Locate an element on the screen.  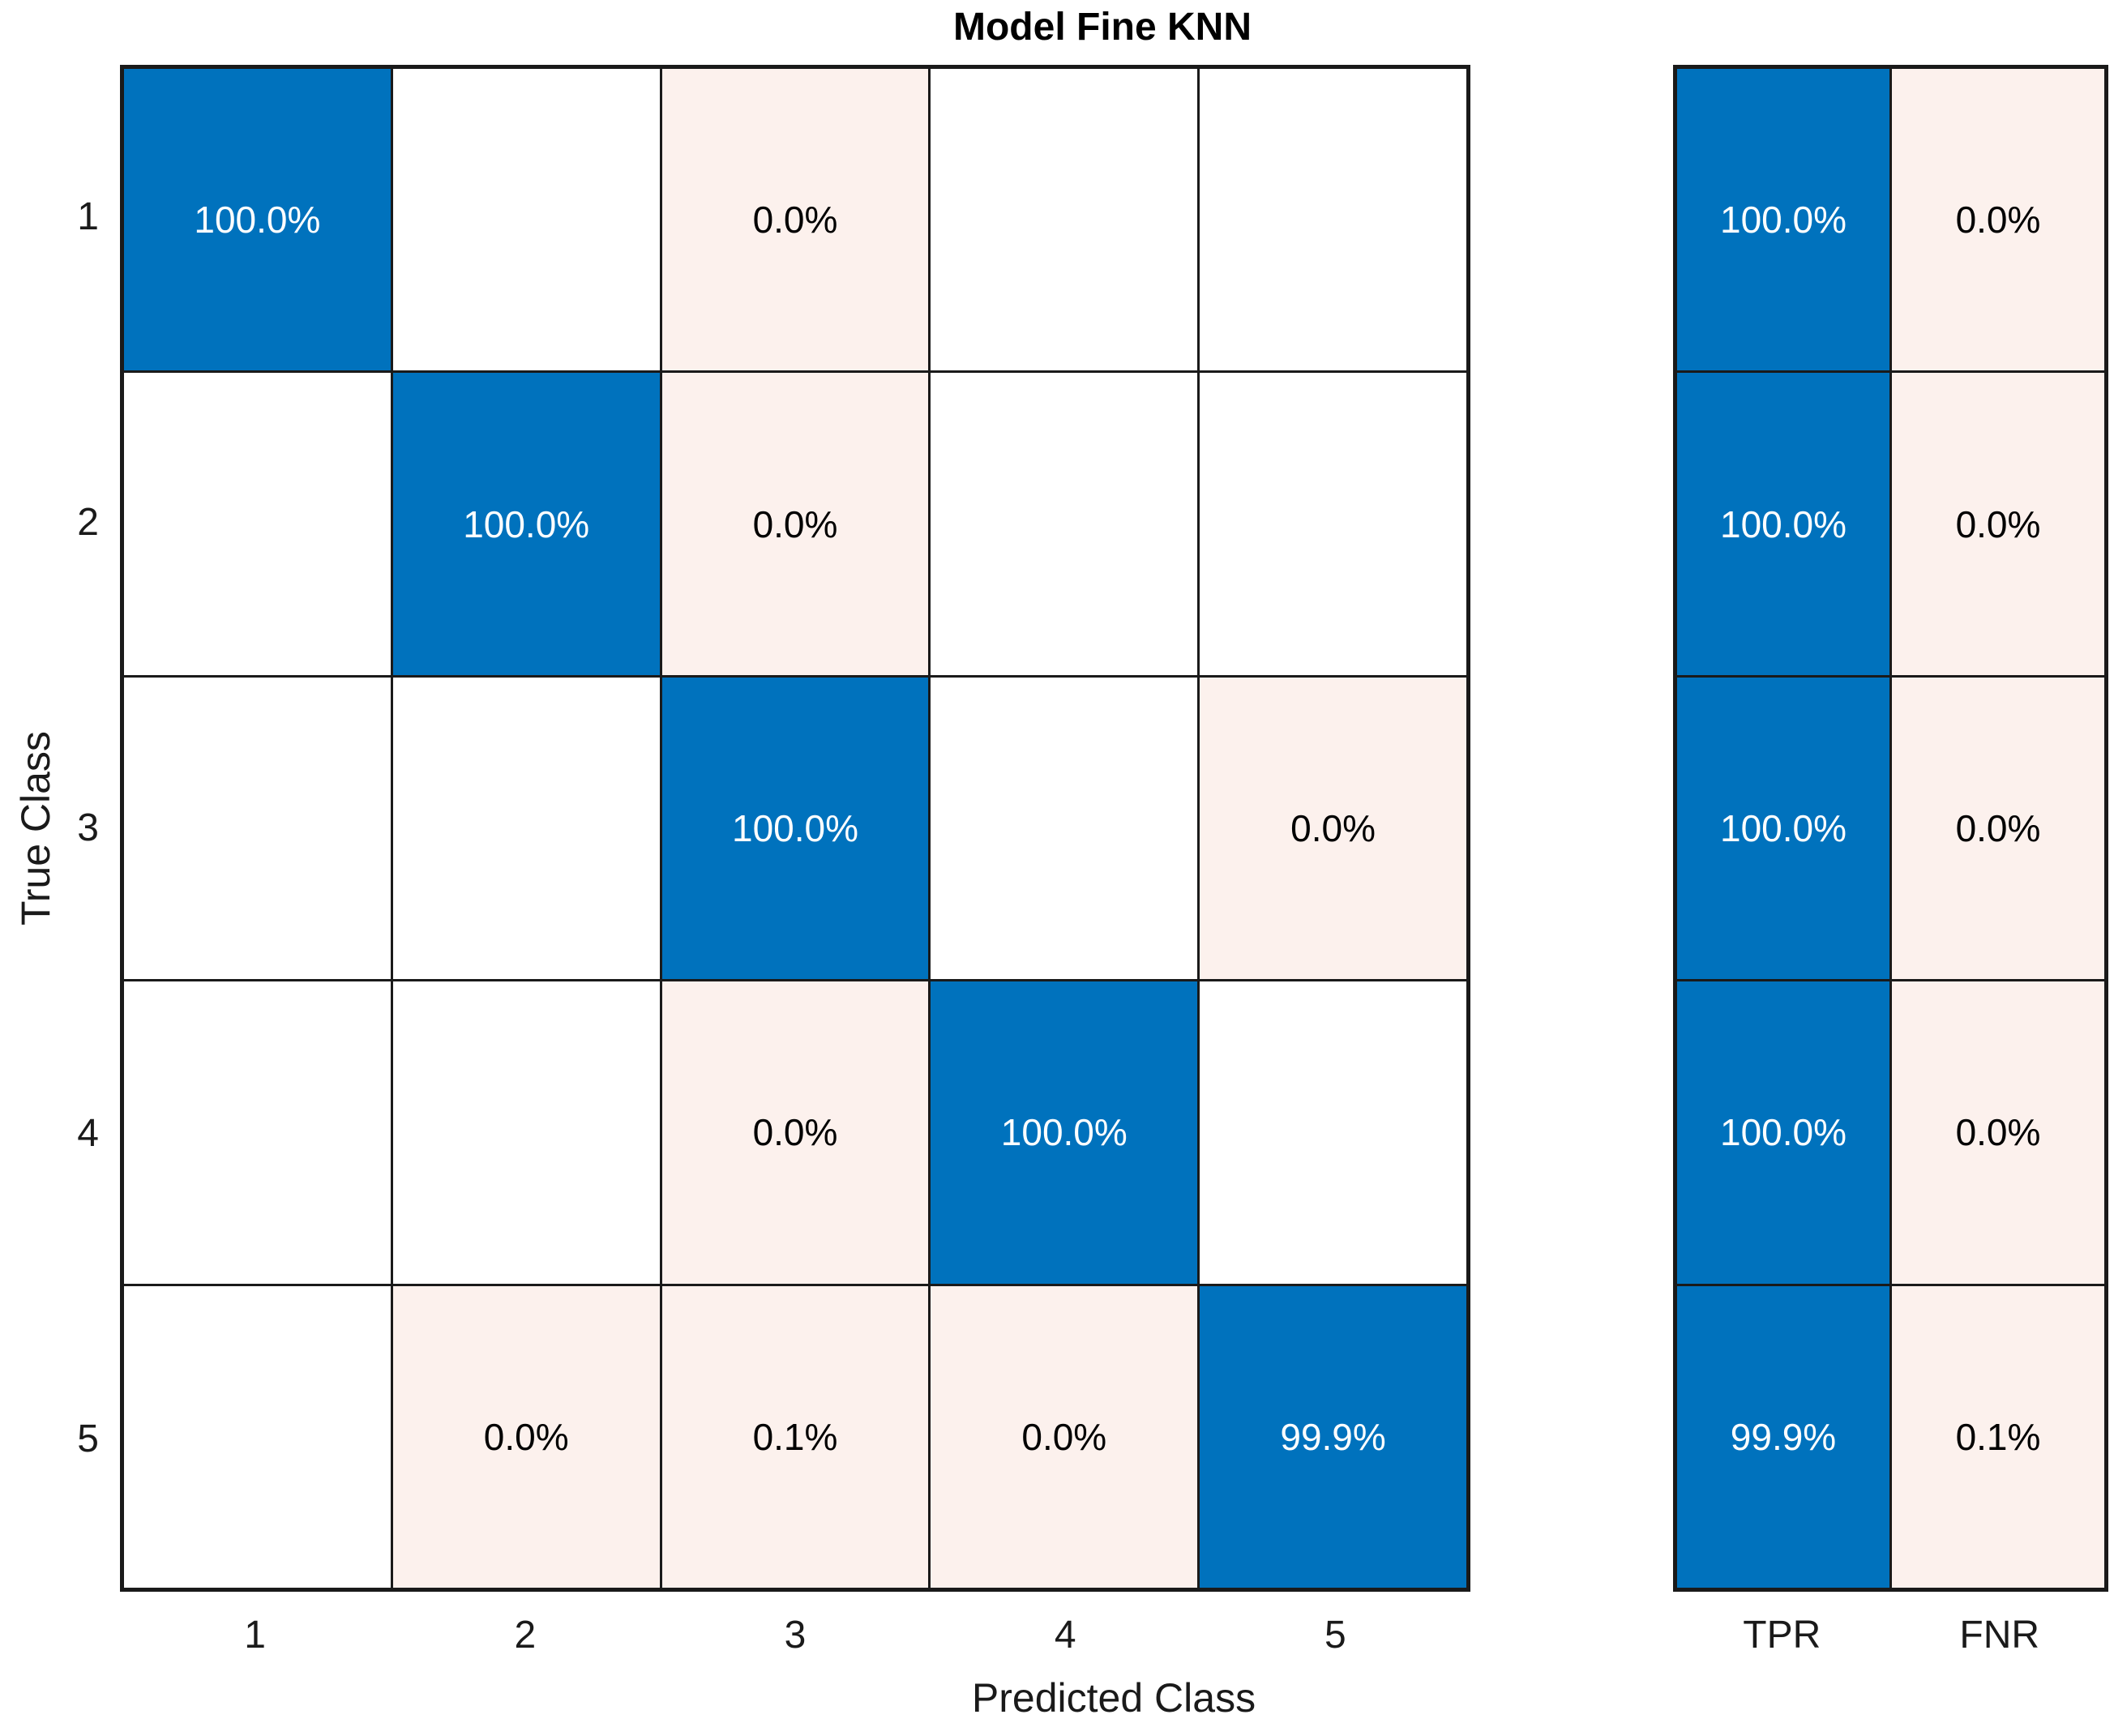
matrix-cell-r3-c5: 0.0% is located at coordinates (1333, 828).